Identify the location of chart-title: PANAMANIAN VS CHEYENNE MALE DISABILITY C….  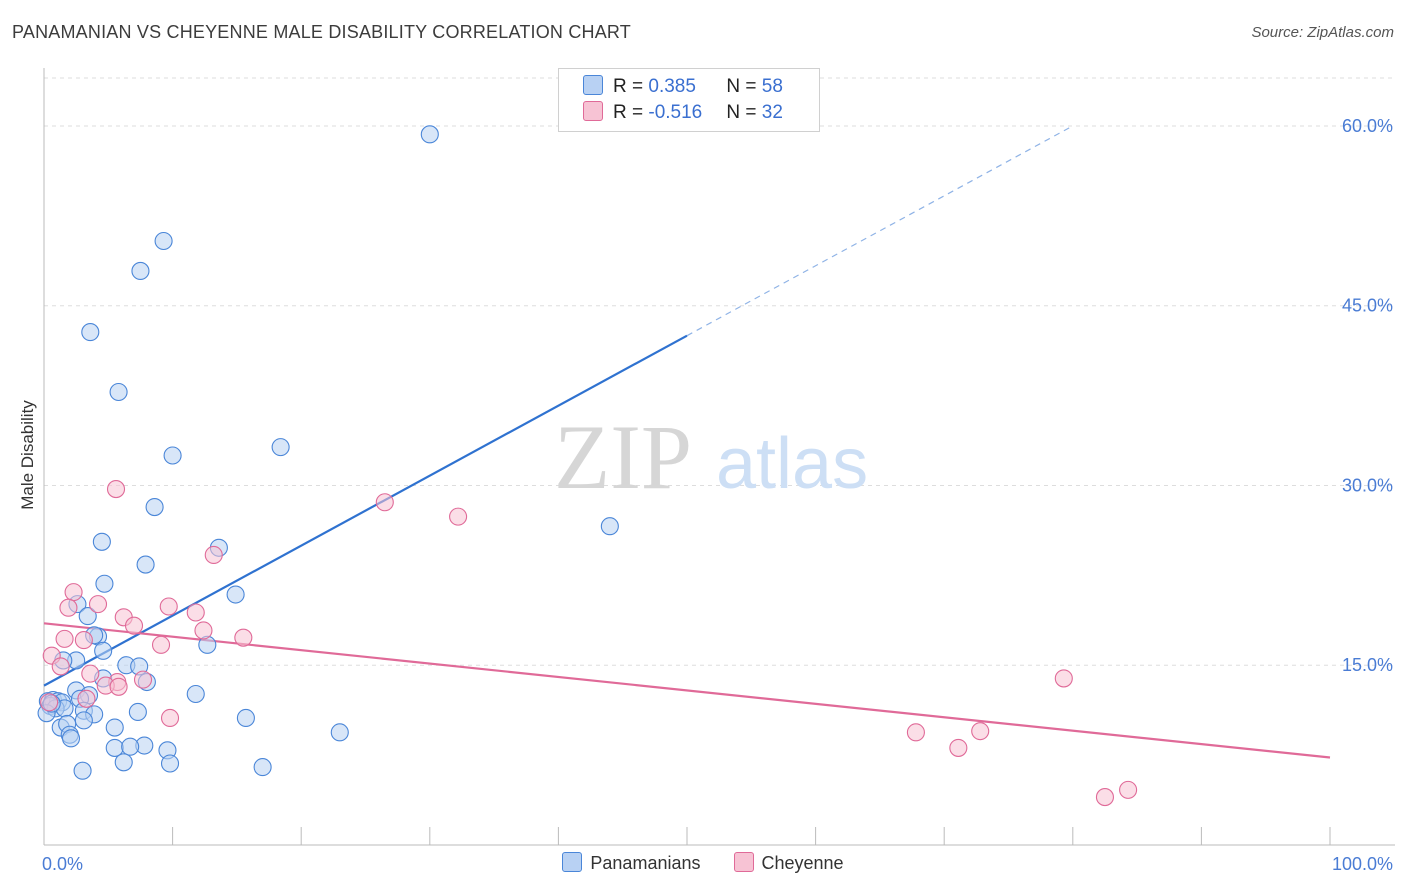
(321, 32).